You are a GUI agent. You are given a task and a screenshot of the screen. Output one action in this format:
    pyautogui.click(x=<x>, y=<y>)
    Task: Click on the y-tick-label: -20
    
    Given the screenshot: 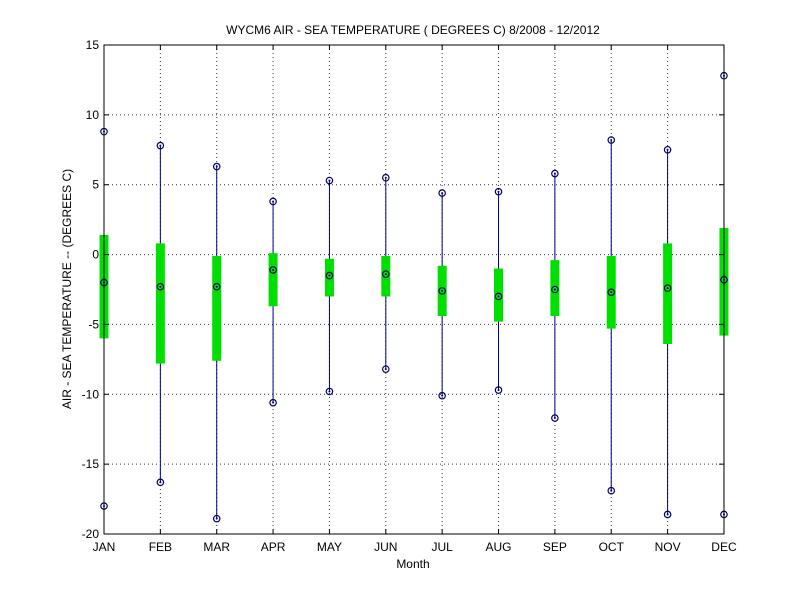 What is the action you would take?
    pyautogui.click(x=91, y=534)
    